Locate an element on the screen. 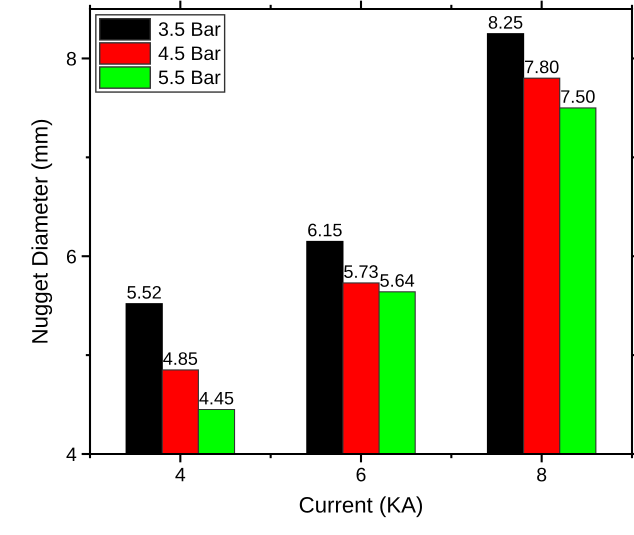  data-label: 7.80 is located at coordinates (542, 67).